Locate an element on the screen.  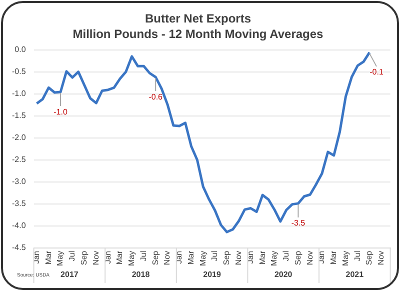
y-tick-label: -3.0 is located at coordinates (19, 181).